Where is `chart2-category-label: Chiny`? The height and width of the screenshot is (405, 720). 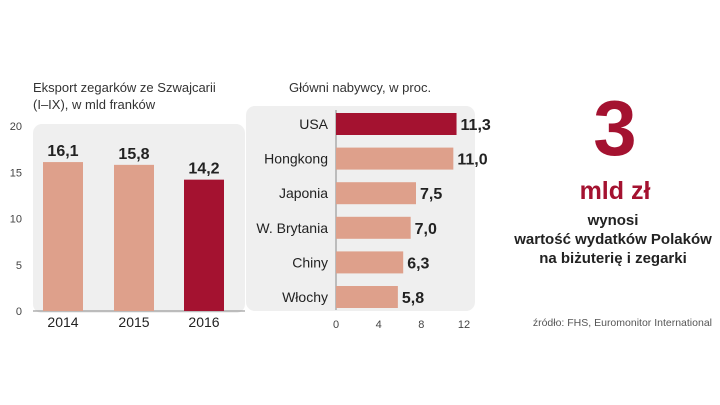 chart2-category-label: Chiny is located at coordinates (310, 262).